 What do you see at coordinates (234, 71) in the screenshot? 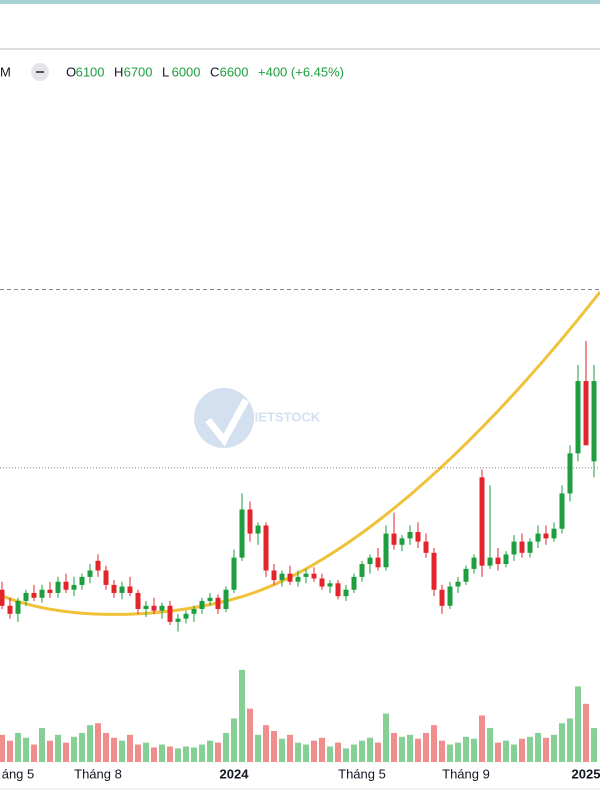
I see `ohlc-value: 6600` at bounding box center [234, 71].